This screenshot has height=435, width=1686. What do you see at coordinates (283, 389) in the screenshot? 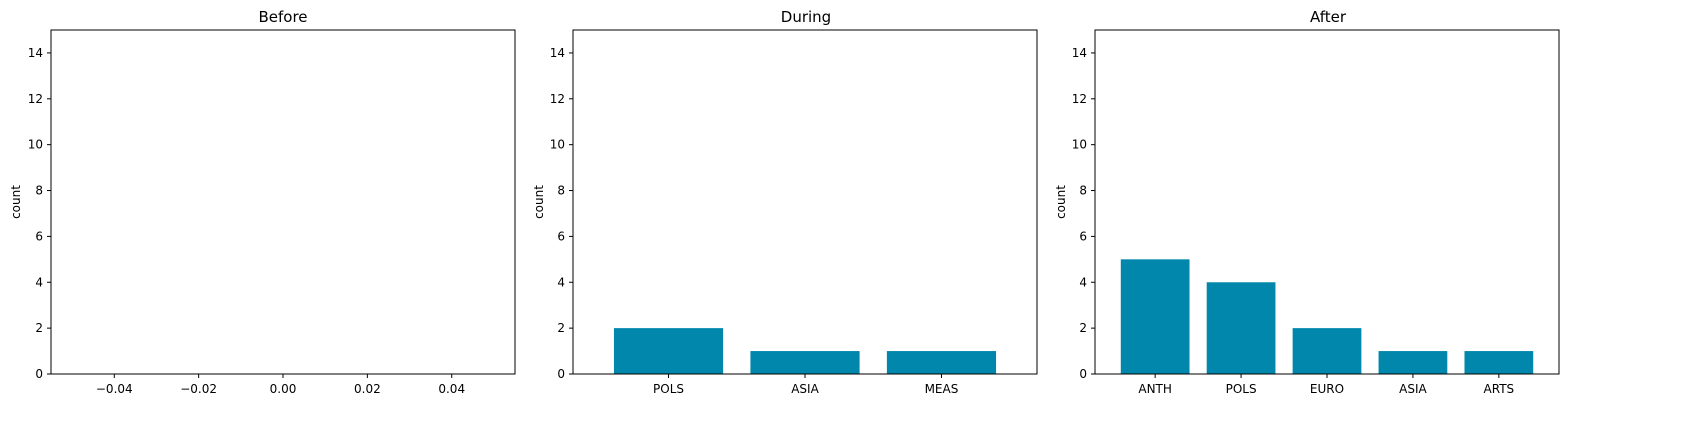
I see `x-tick-label: 0.00` at bounding box center [283, 389].